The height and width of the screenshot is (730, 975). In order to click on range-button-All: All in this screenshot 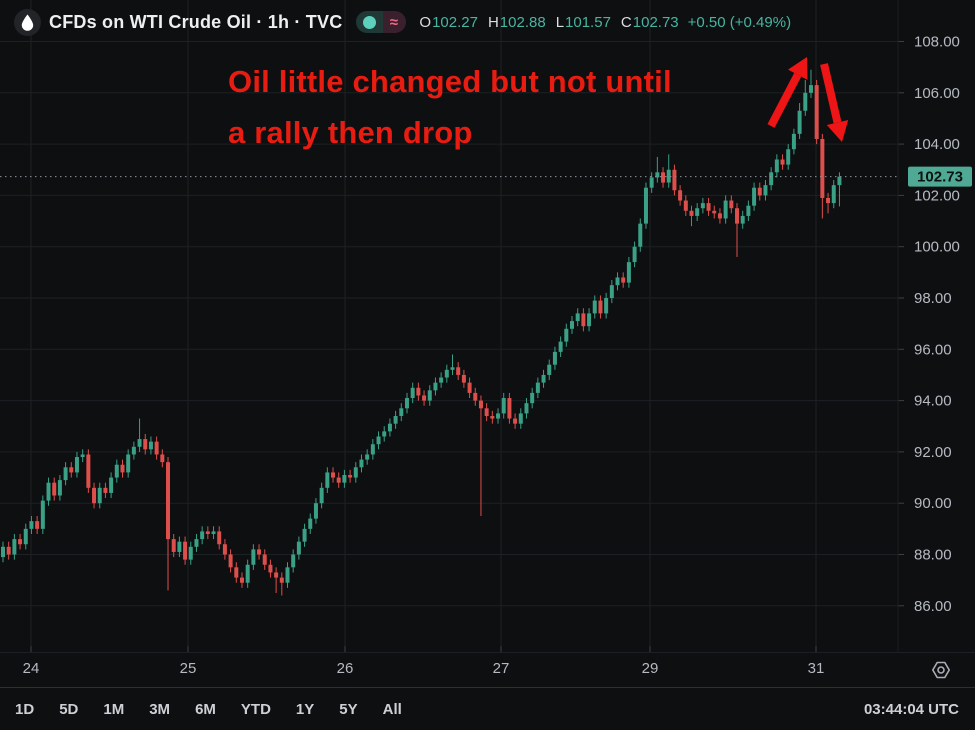, I will do `click(392, 709)`.